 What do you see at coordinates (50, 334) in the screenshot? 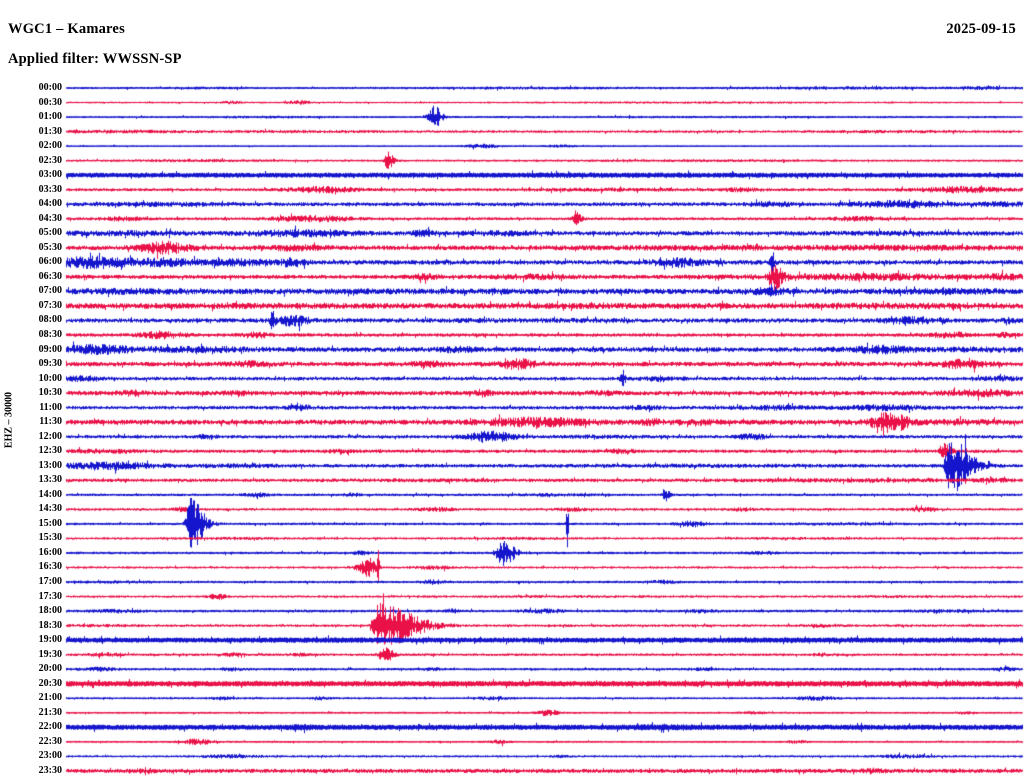
I see `trace-time-label: 08:30` at bounding box center [50, 334].